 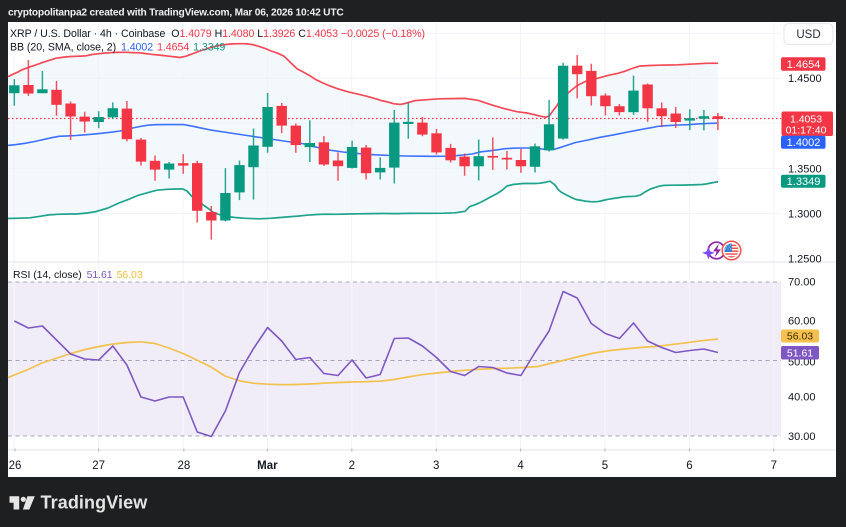 What do you see at coordinates (15, 466) in the screenshot?
I see `svg-text: 26` at bounding box center [15, 466].